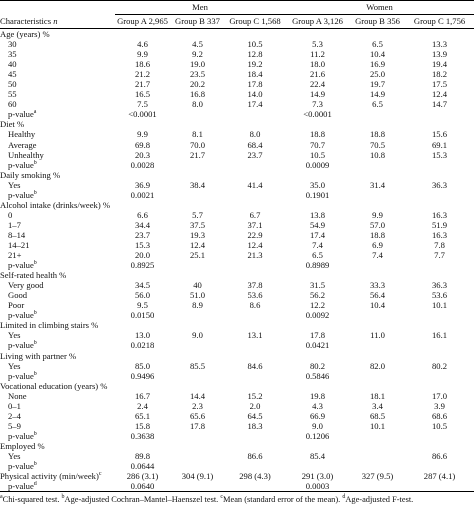  What do you see at coordinates (49, 325) in the screenshot?
I see `section-title-text: Limited in climbing stairs %` at bounding box center [49, 325].